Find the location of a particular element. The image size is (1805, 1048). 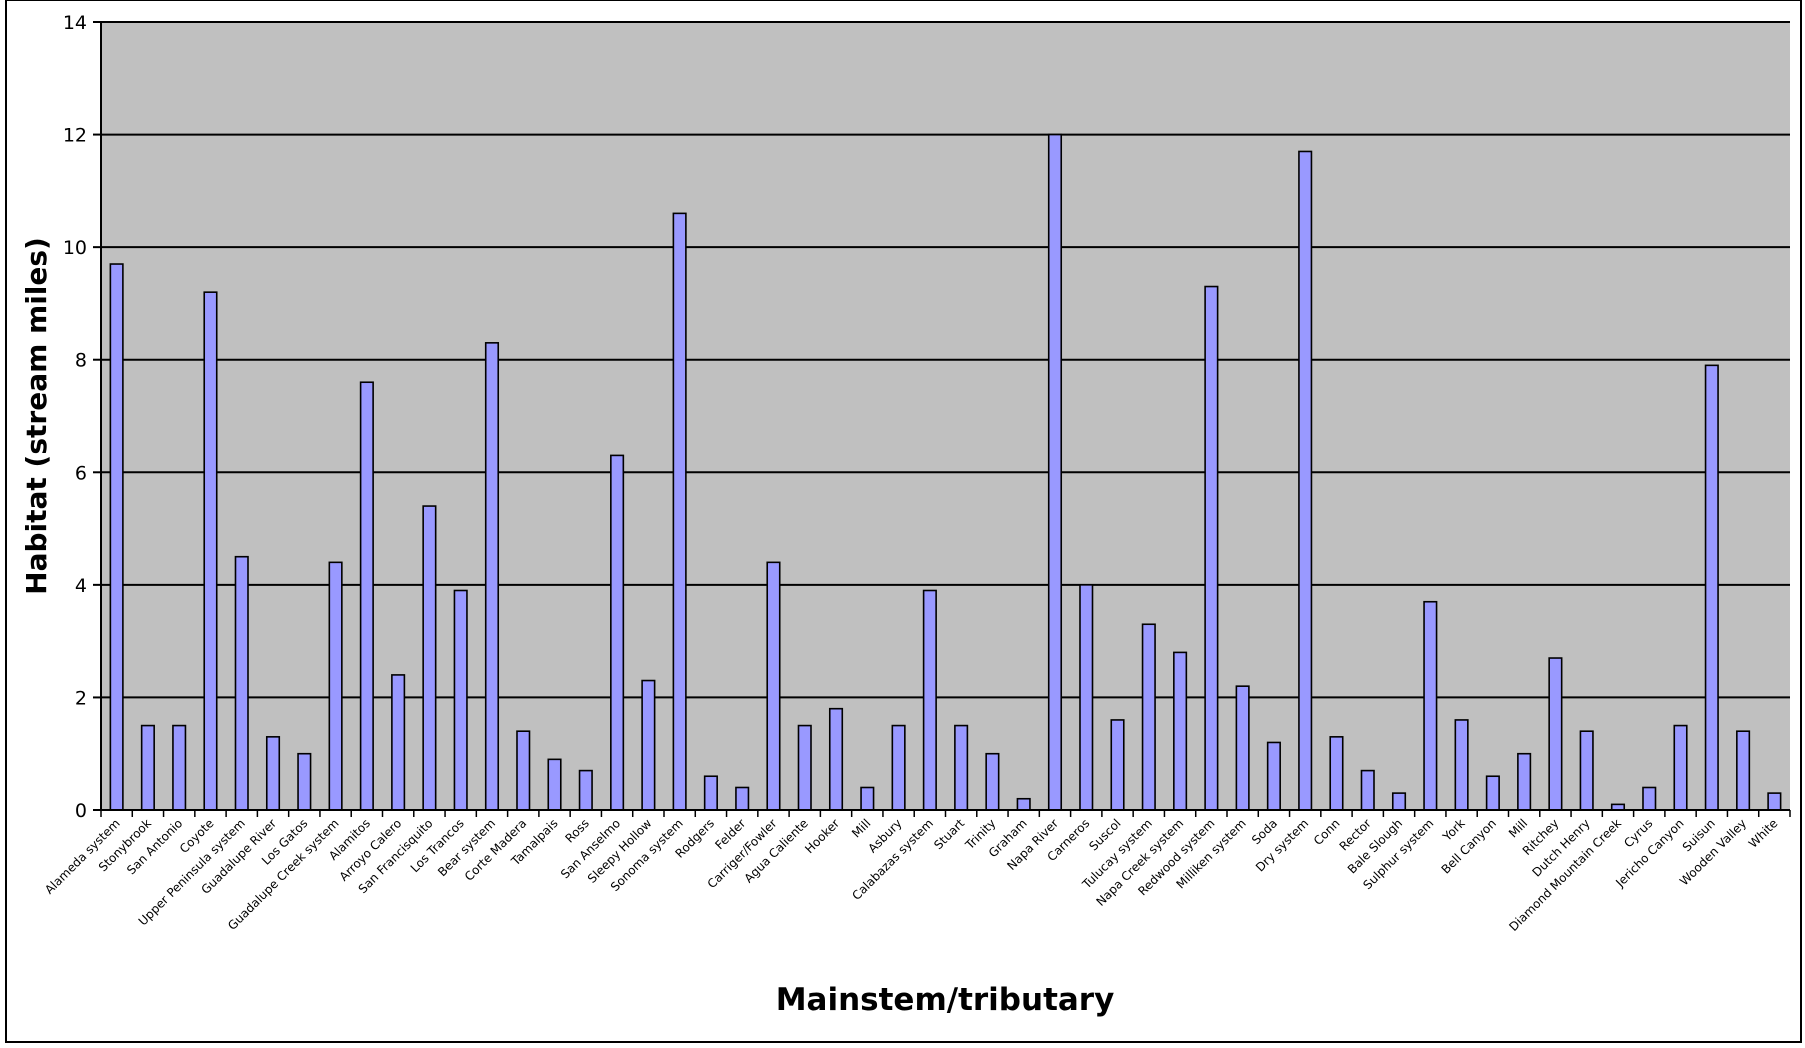

x-axis-label: Mainstem/tributary is located at coordinates (945, 1000).